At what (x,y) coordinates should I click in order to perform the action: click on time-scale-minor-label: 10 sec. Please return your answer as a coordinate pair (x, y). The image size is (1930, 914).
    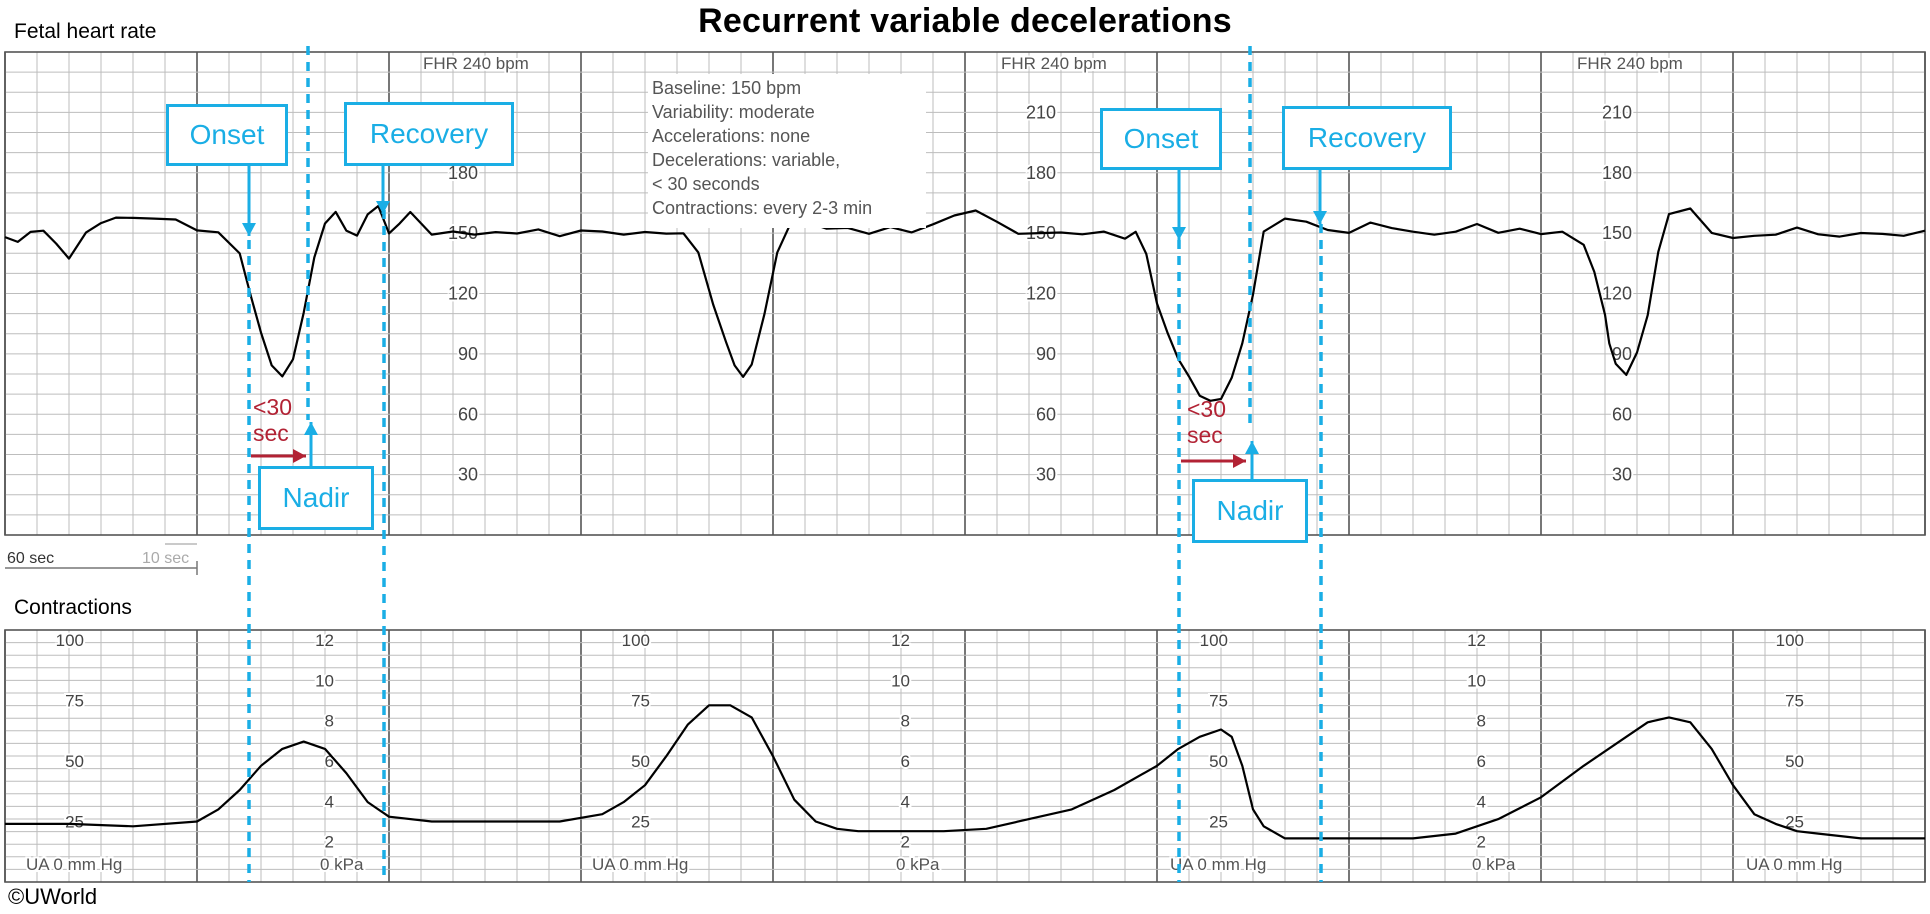
    Looking at the image, I should click on (165, 558).